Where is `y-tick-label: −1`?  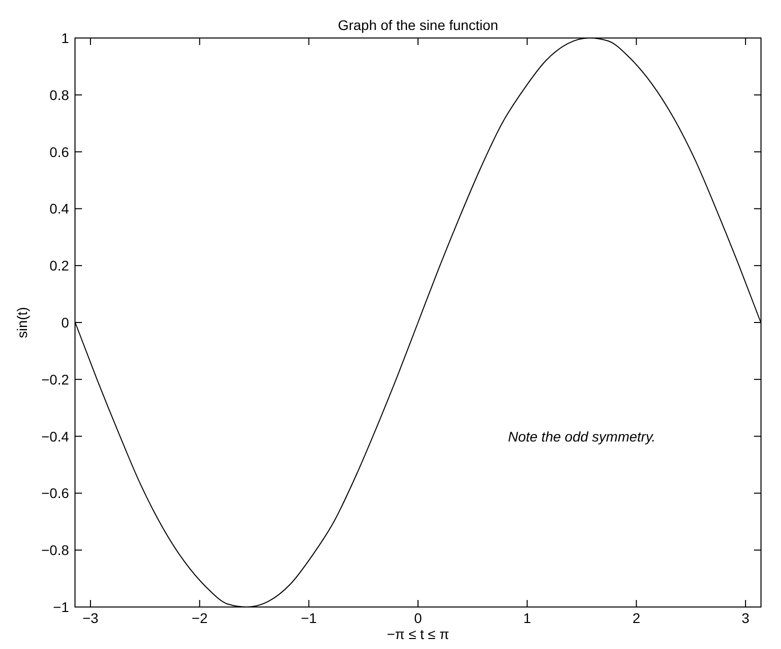 y-tick-label: −1 is located at coordinates (61, 607).